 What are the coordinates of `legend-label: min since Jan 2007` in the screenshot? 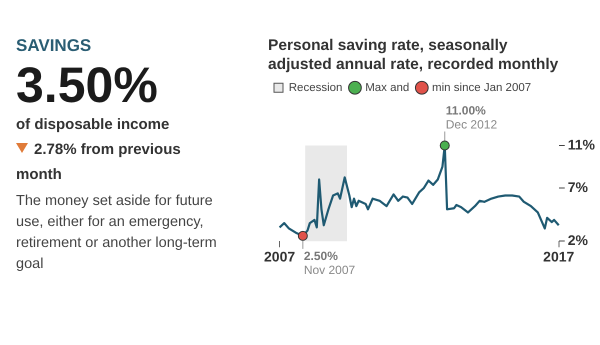 It's located at (482, 88).